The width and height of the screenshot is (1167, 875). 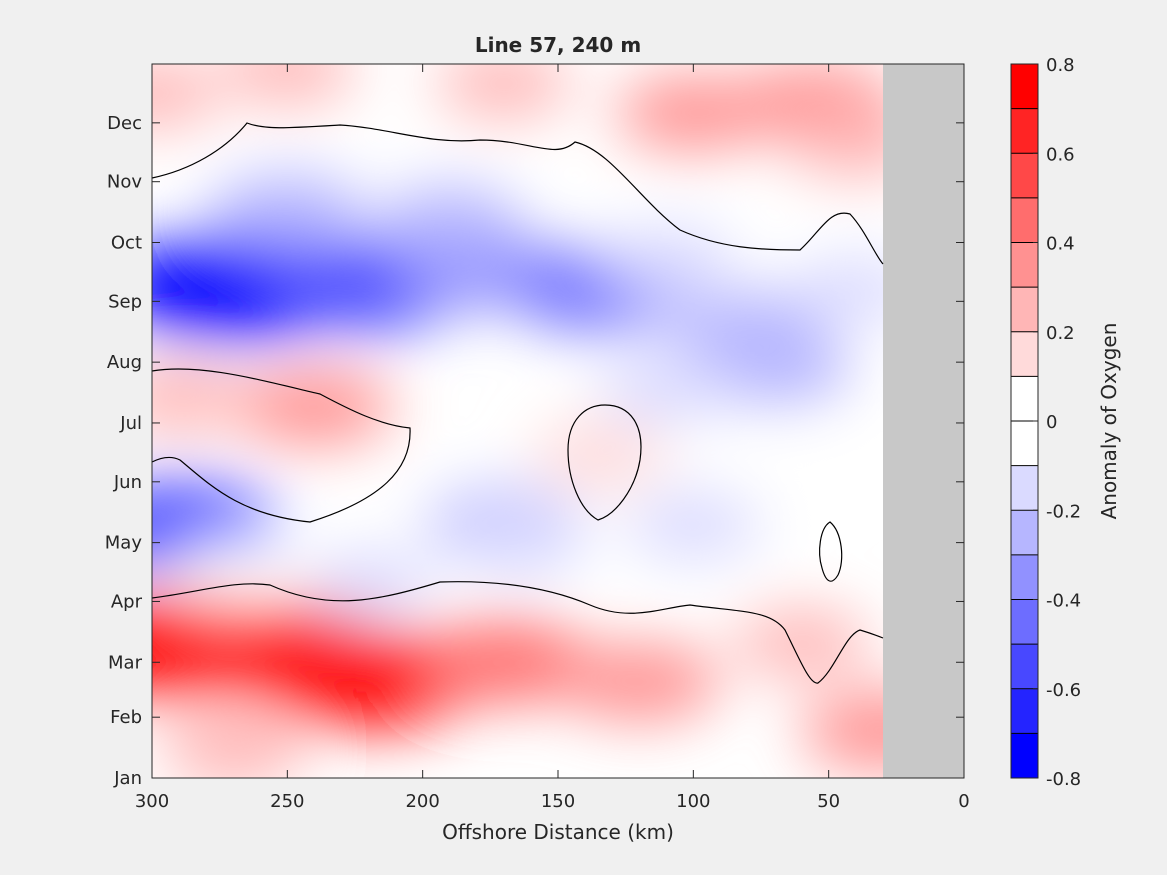 I want to click on colorbar-tick-label: -0.2, so click(x=1063, y=511).